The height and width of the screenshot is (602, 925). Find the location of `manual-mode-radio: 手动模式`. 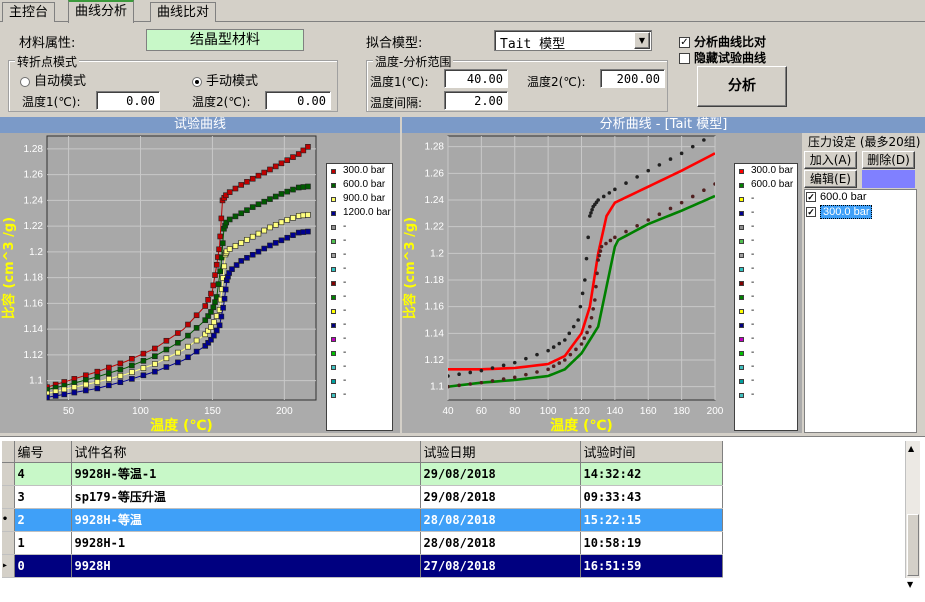

manual-mode-radio: 手动模式 is located at coordinates (225, 79).